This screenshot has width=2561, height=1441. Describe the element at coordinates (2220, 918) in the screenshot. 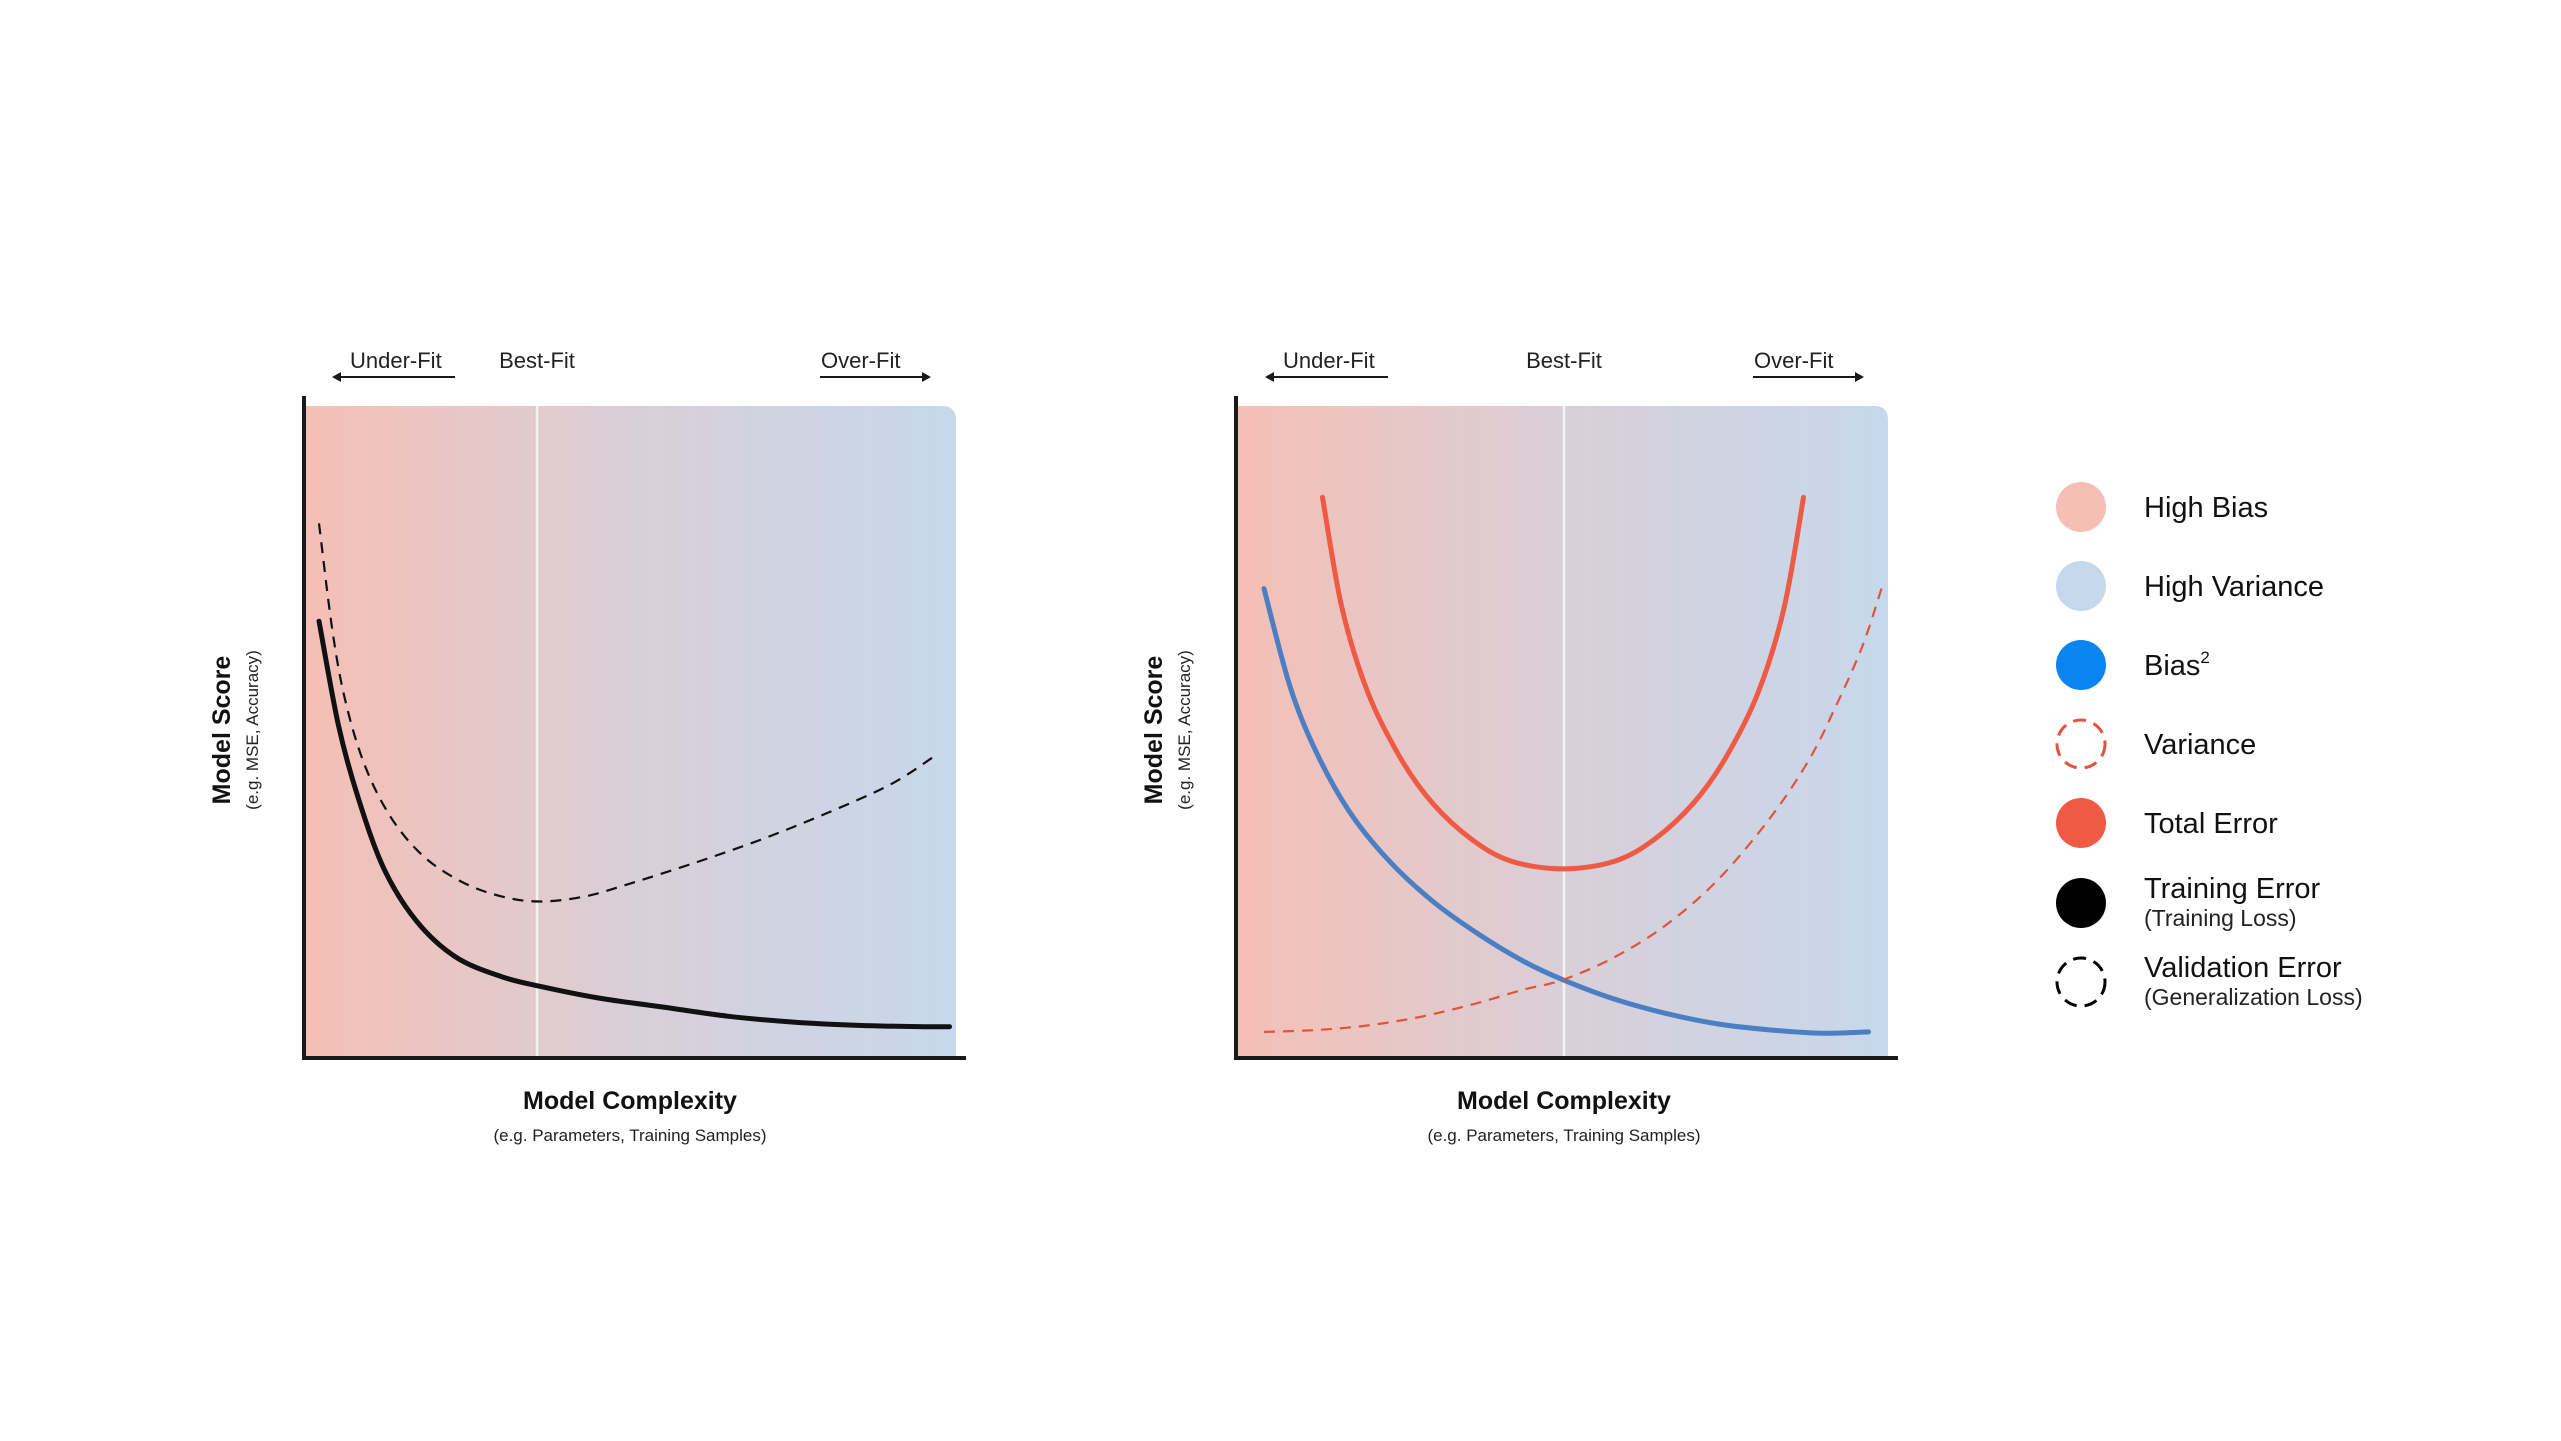

I see `legend-sublabel-training-error: (Training Loss)` at that location.